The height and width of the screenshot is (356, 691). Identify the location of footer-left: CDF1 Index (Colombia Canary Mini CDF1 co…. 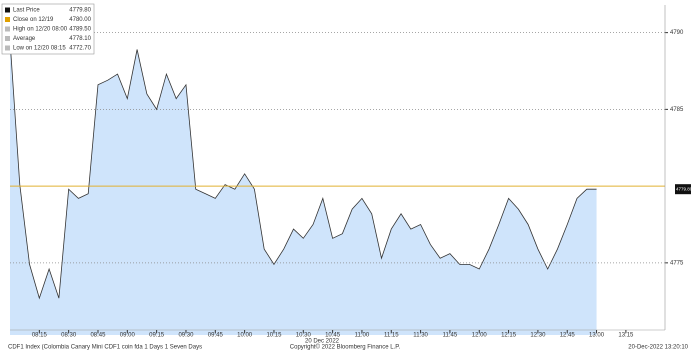
(105, 348).